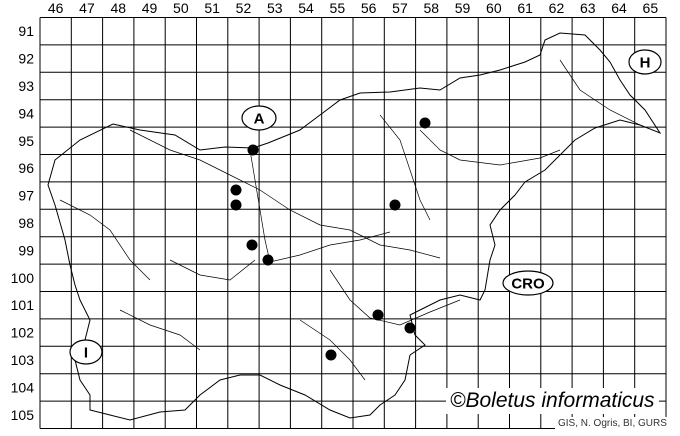 The height and width of the screenshot is (436, 680). I want to click on column-label: 49, so click(150, 8).